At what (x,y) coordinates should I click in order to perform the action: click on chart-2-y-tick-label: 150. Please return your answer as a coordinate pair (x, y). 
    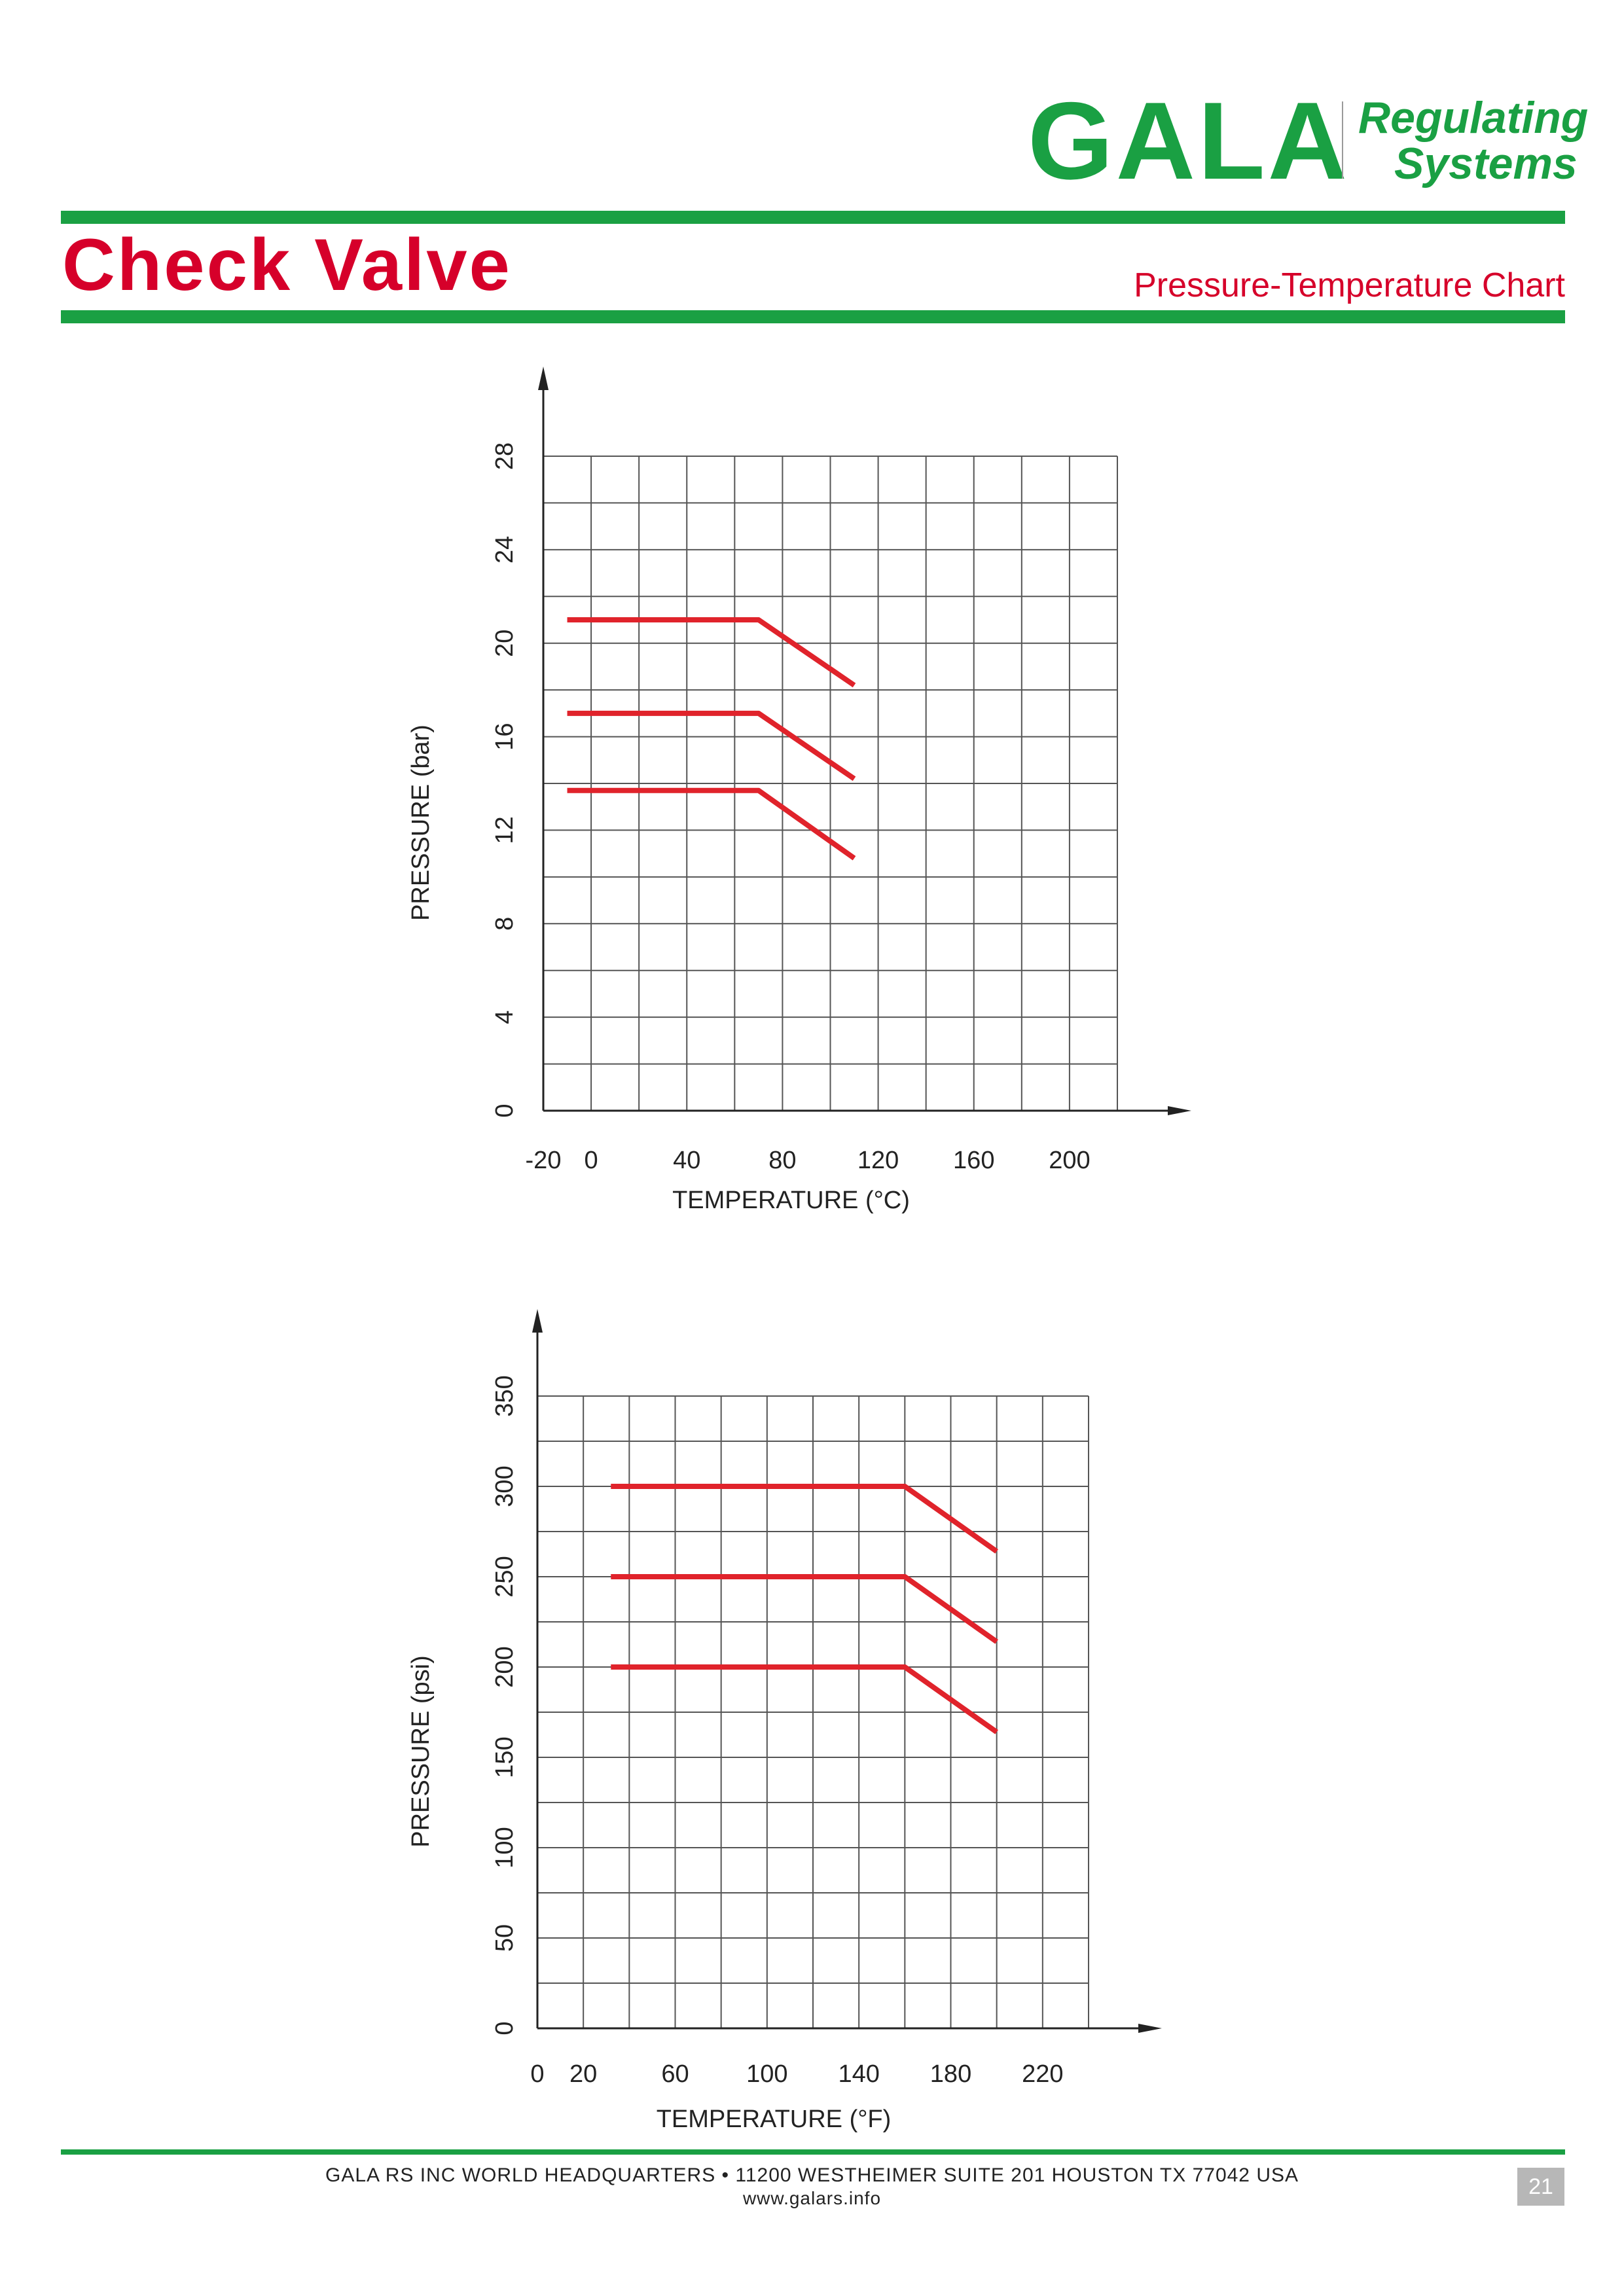
    Looking at the image, I should click on (504, 1757).